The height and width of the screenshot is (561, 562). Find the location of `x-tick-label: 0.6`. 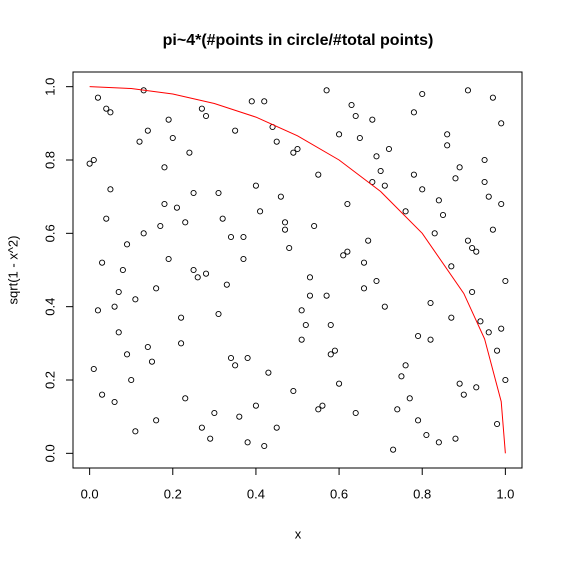

x-tick-label: 0.6 is located at coordinates (339, 493).